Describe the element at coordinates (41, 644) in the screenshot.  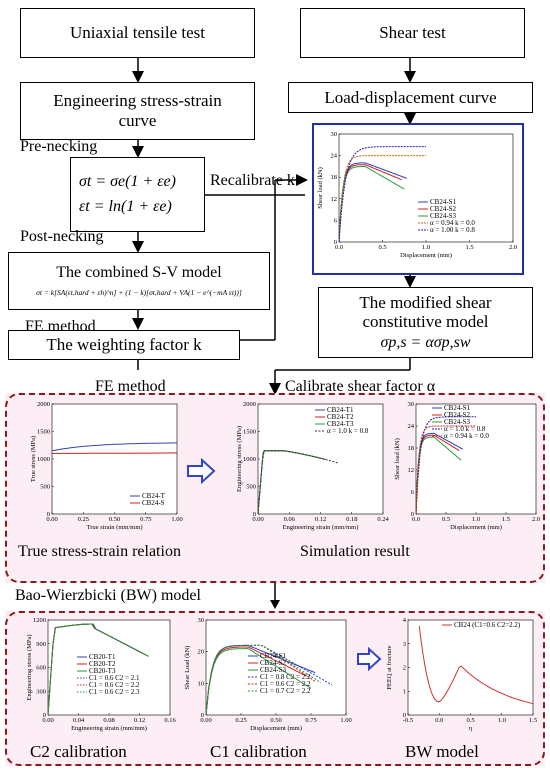
I see `c2-ytick-label: 900` at that location.